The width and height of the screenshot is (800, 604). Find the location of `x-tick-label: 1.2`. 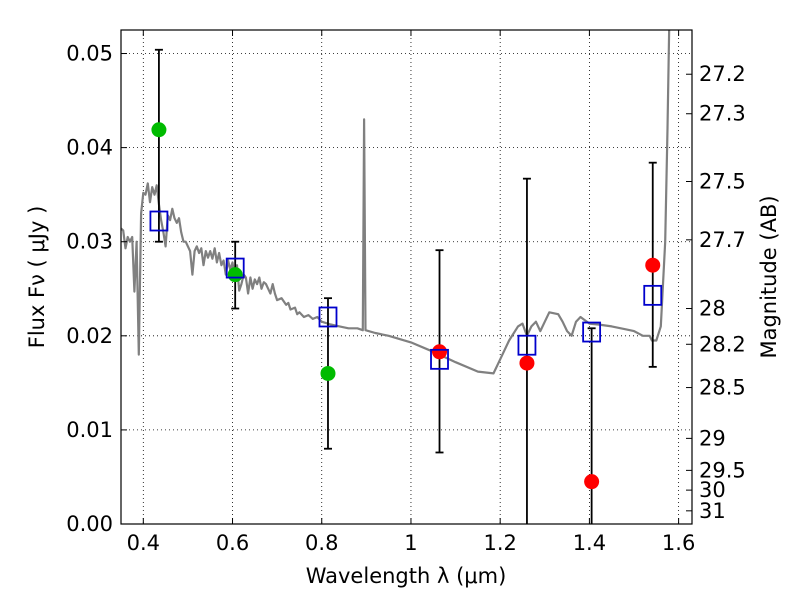

x-tick-label: 1.2 is located at coordinates (499, 543).